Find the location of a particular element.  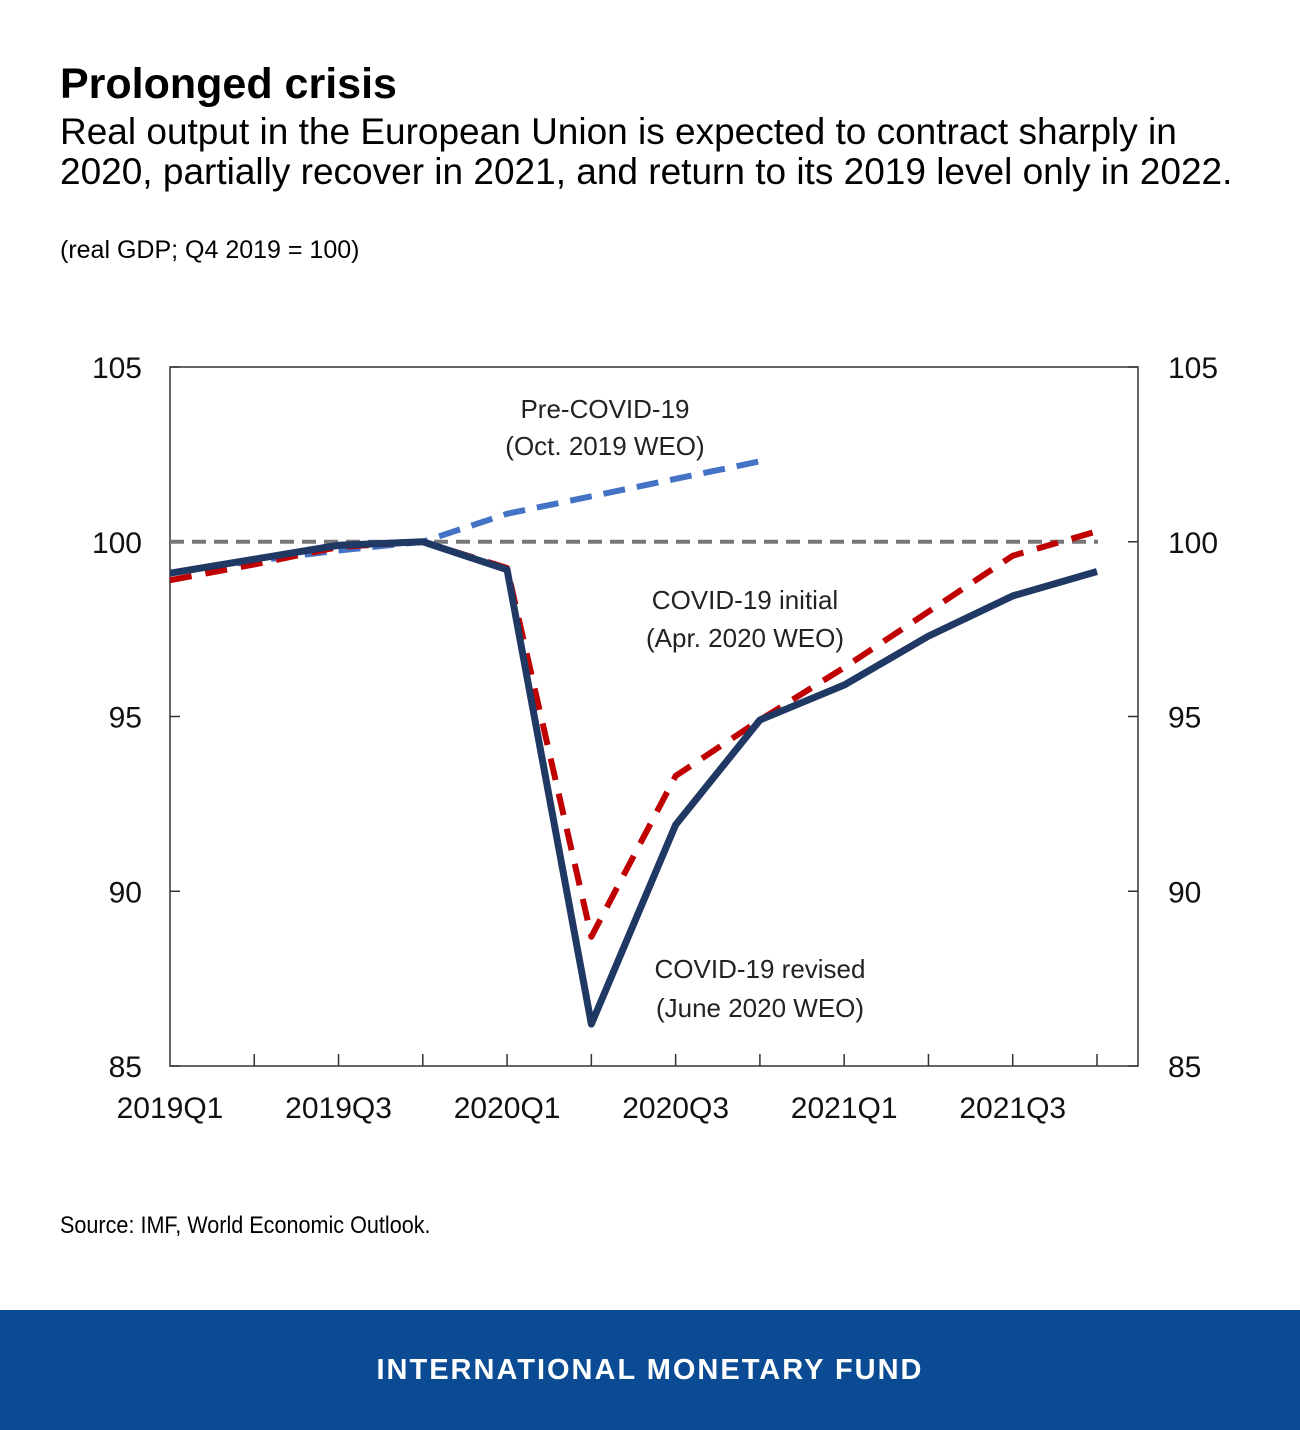

y-tick-label-left: 85 is located at coordinates (125, 1067).